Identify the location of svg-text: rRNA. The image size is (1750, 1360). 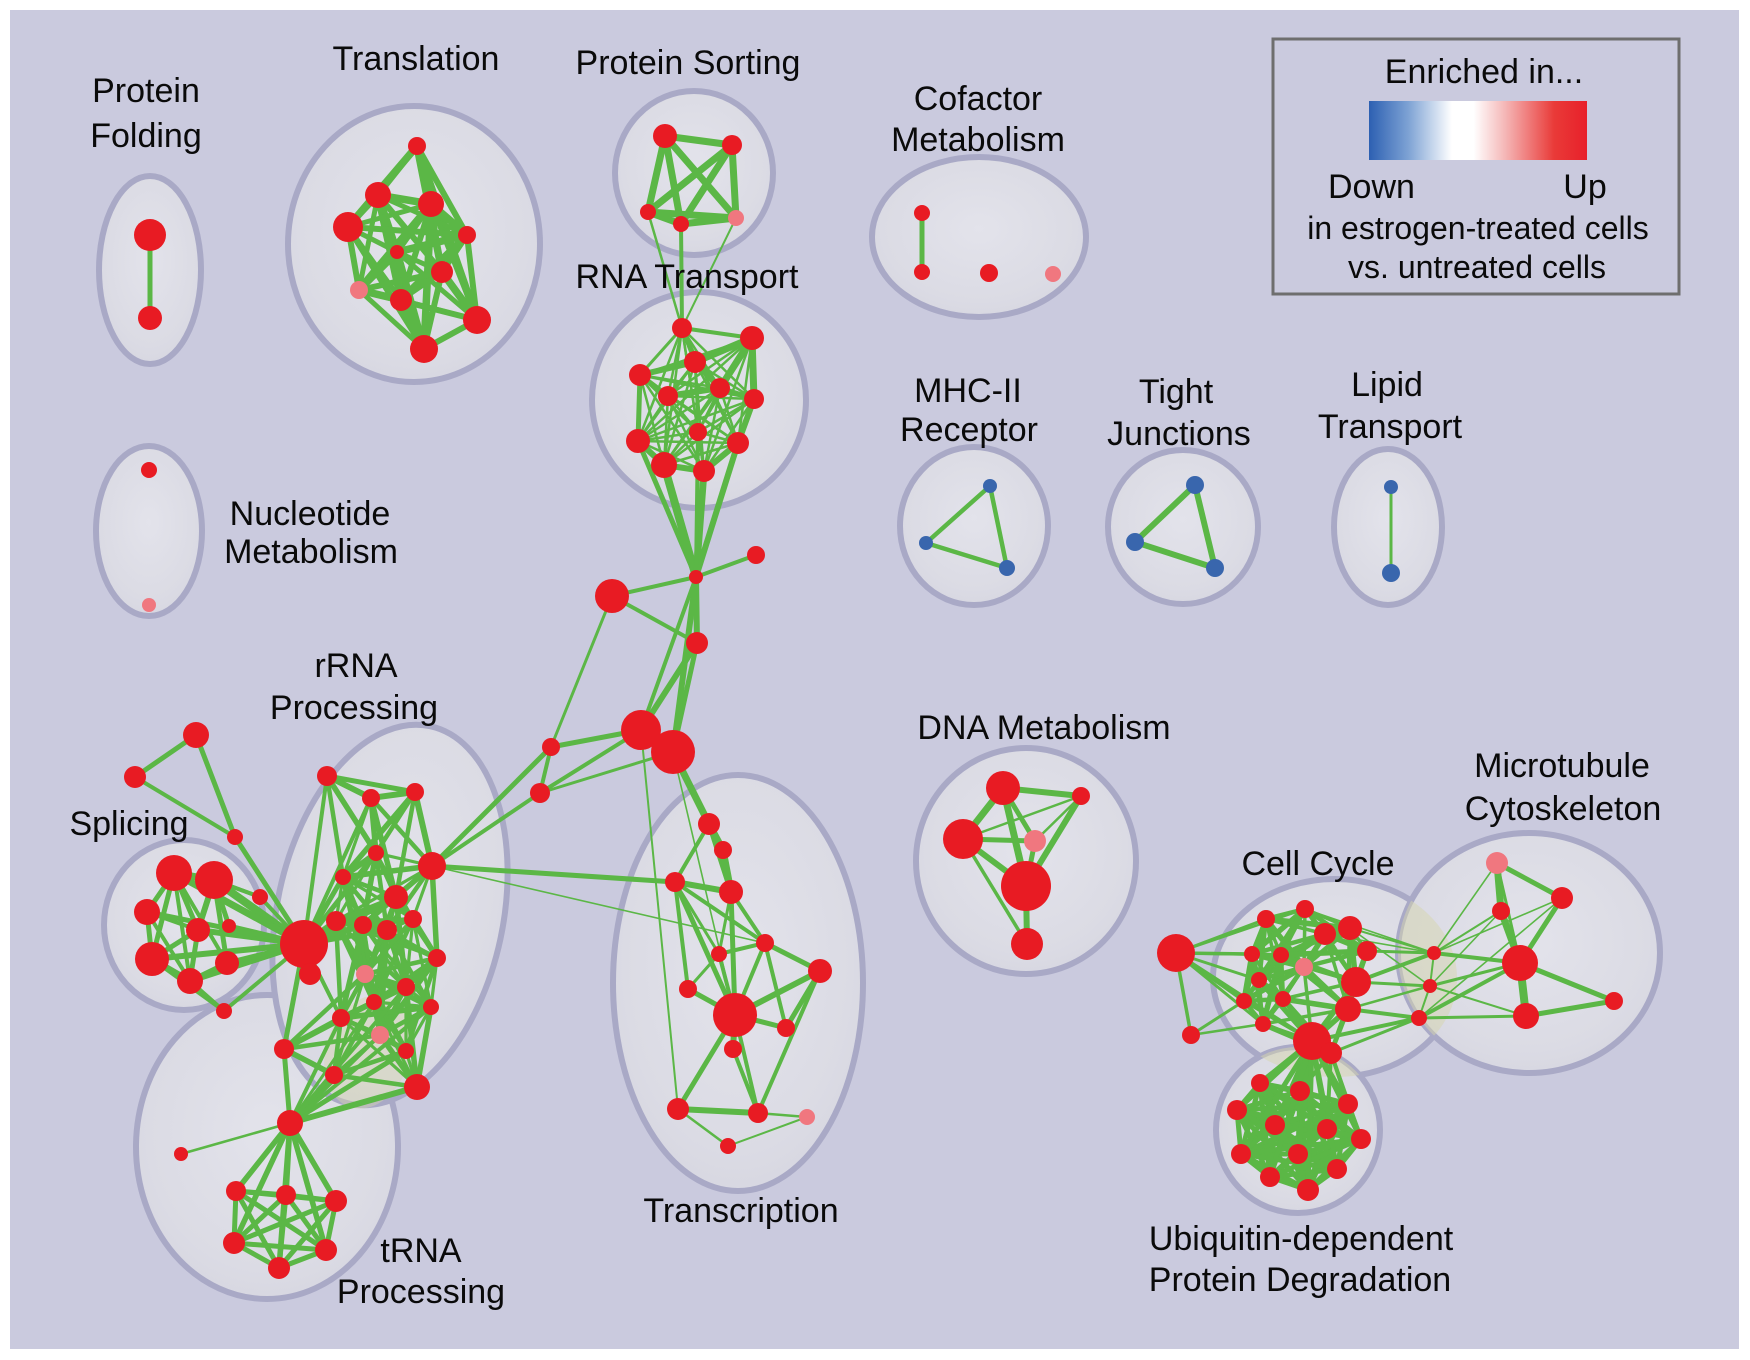
(355, 666).